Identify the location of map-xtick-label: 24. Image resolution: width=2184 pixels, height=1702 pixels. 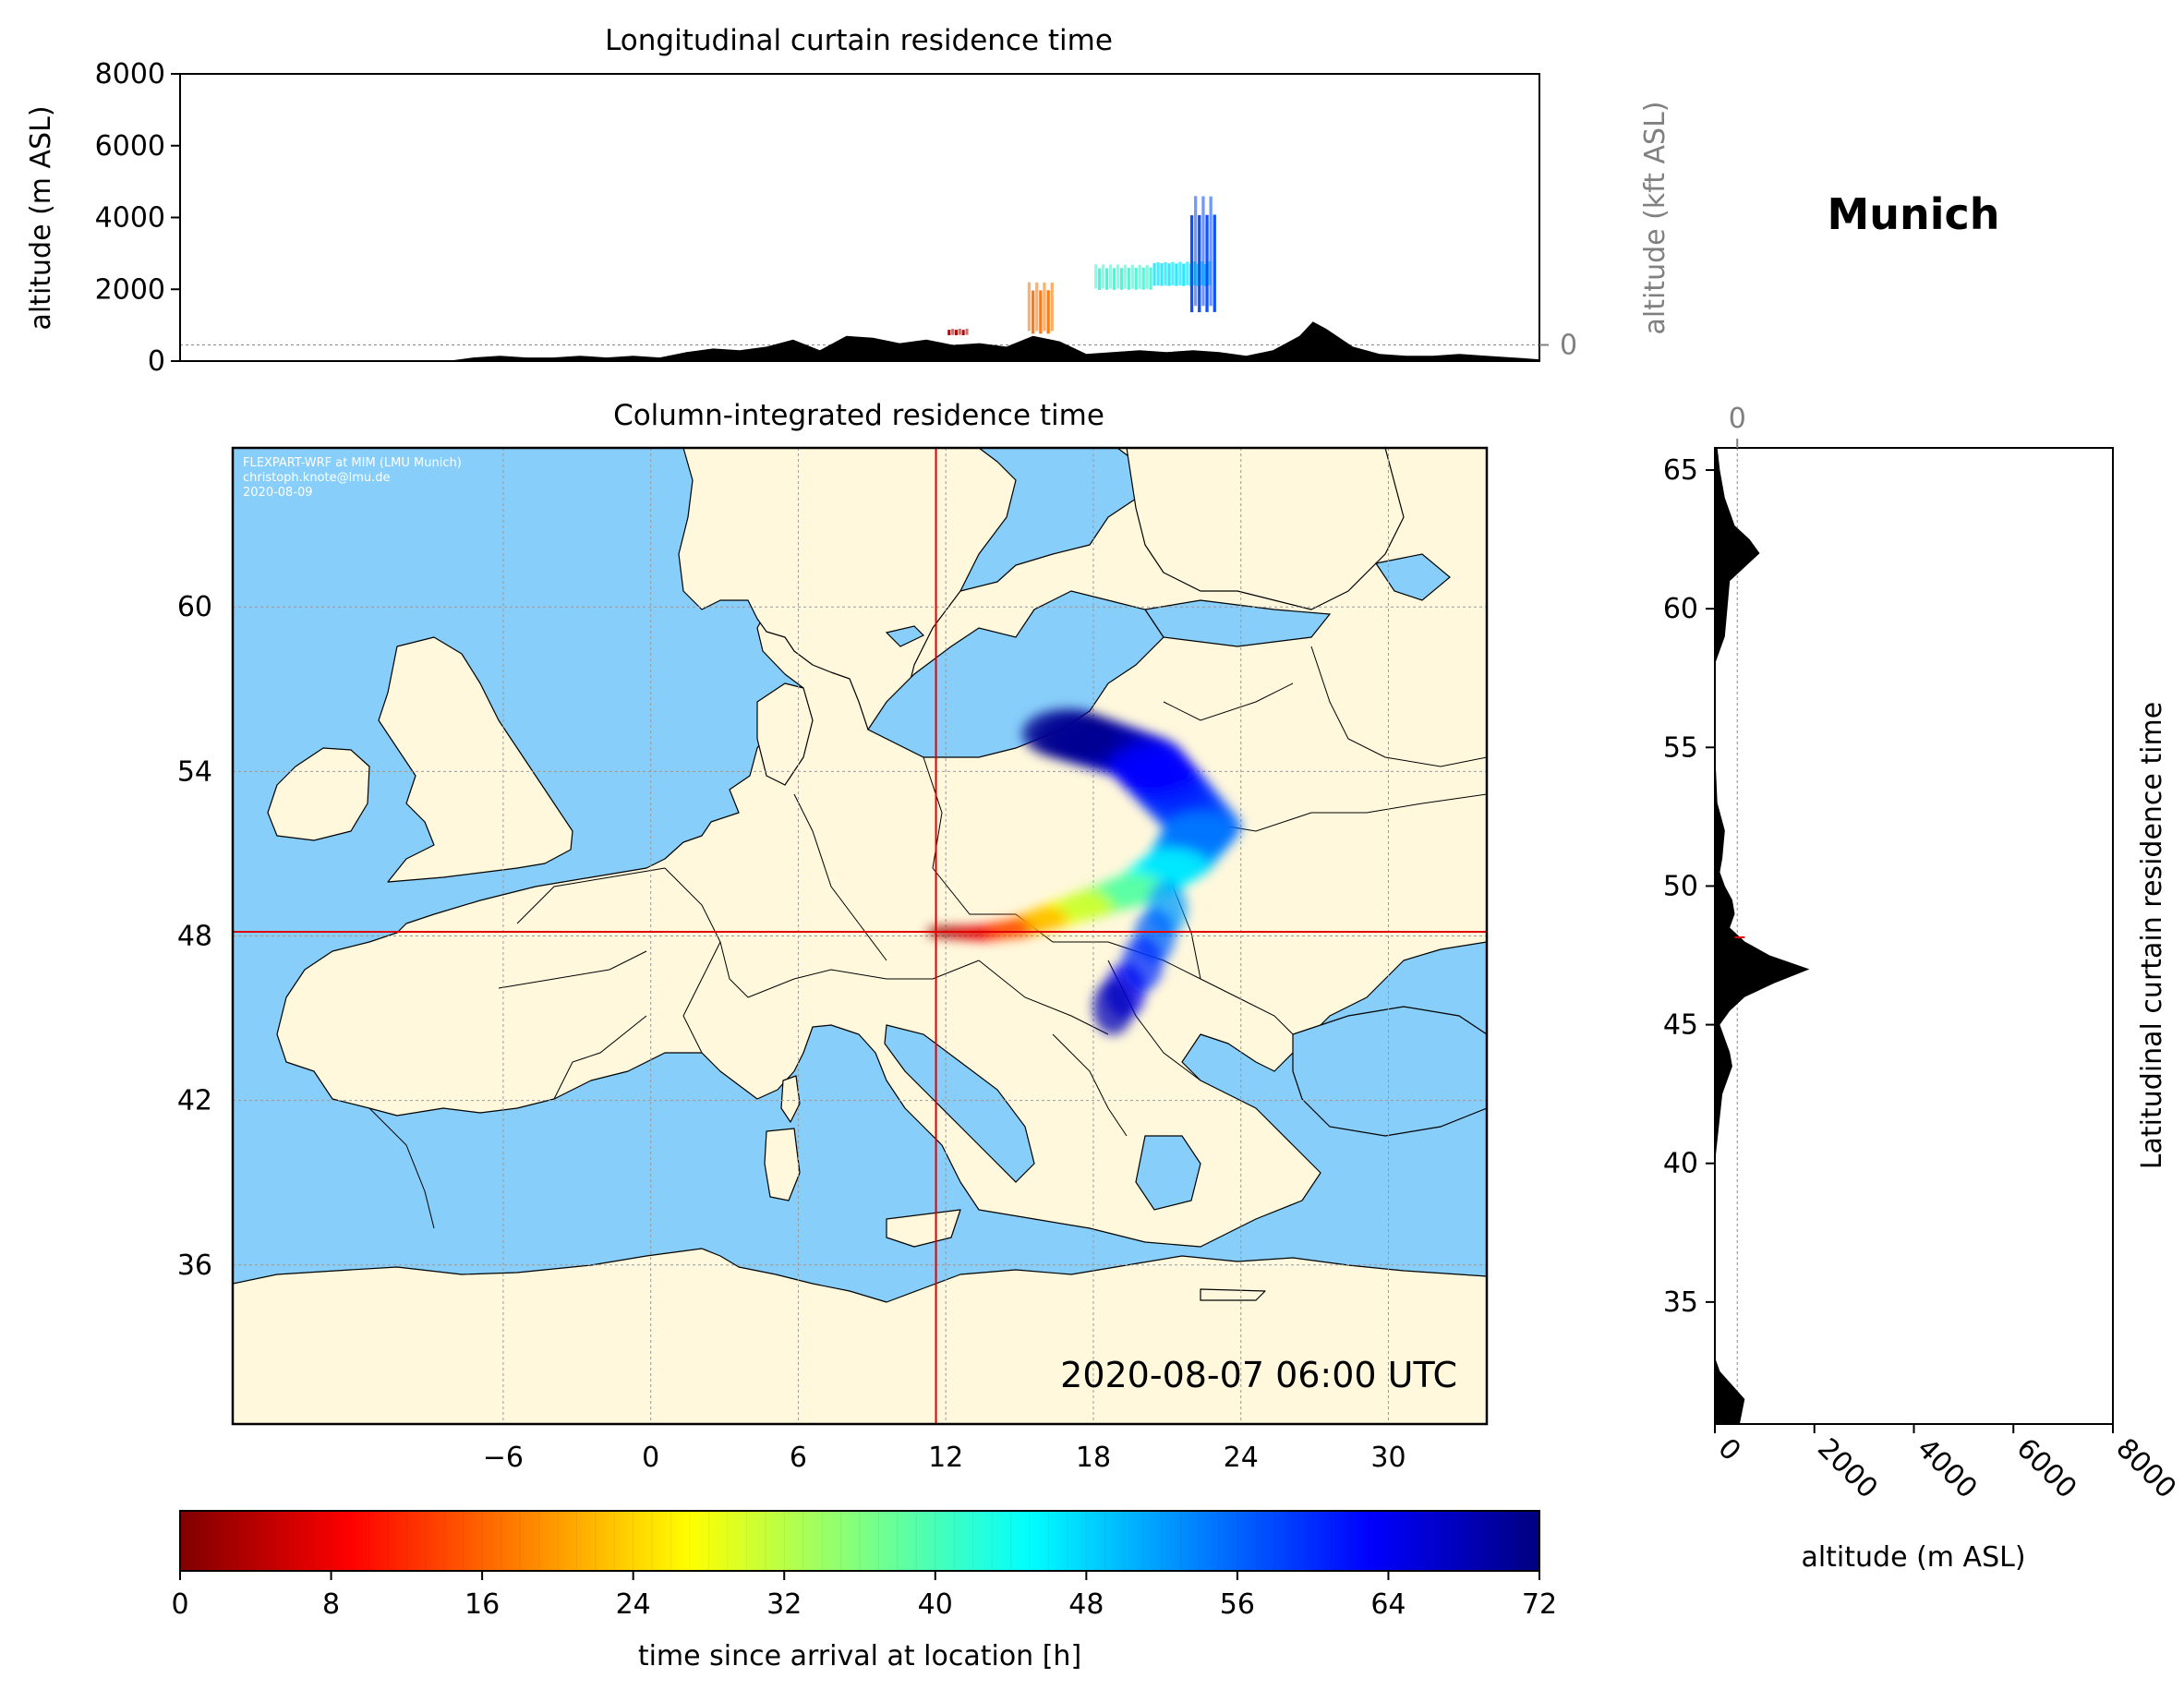
(1241, 1458).